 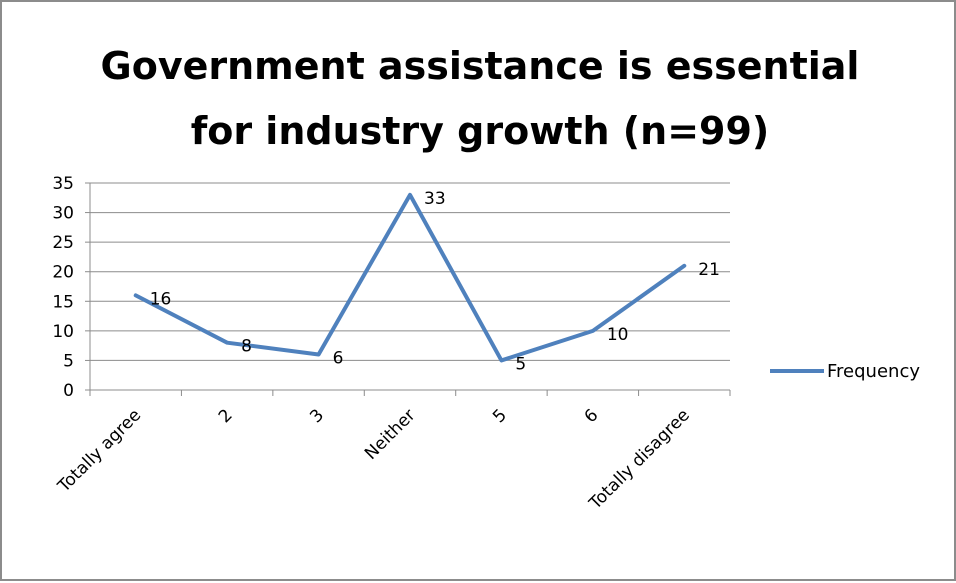 I want to click on x-tick-label: 6, so click(x=592, y=416).